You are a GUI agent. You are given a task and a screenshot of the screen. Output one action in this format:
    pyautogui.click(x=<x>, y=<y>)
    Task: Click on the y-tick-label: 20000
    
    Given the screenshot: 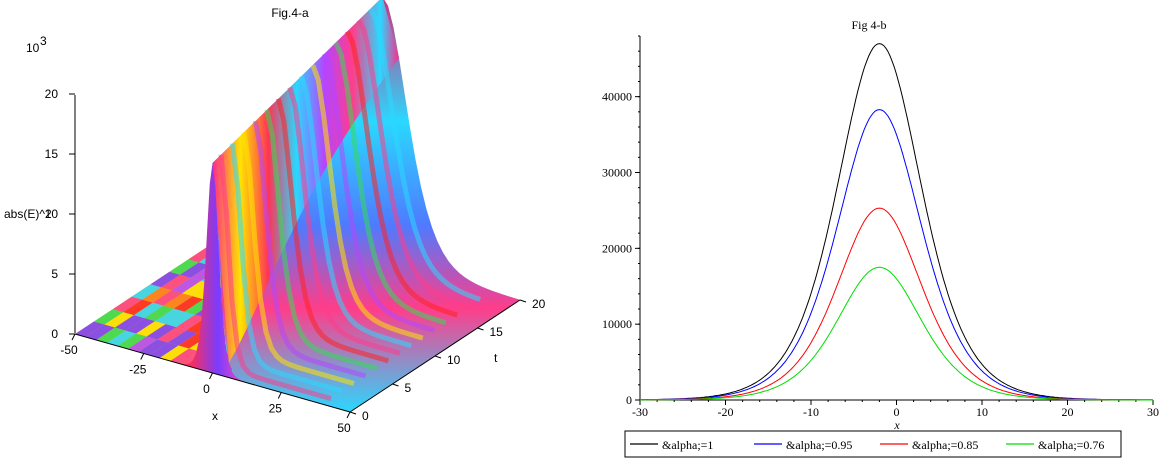 What is the action you would take?
    pyautogui.click(x=617, y=248)
    